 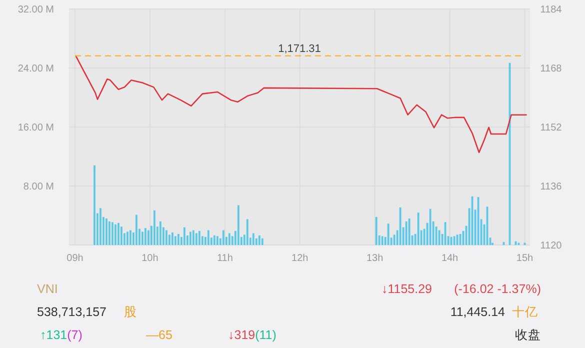 What do you see at coordinates (525, 312) in the screenshot?
I see `text: 十亿` at bounding box center [525, 312].